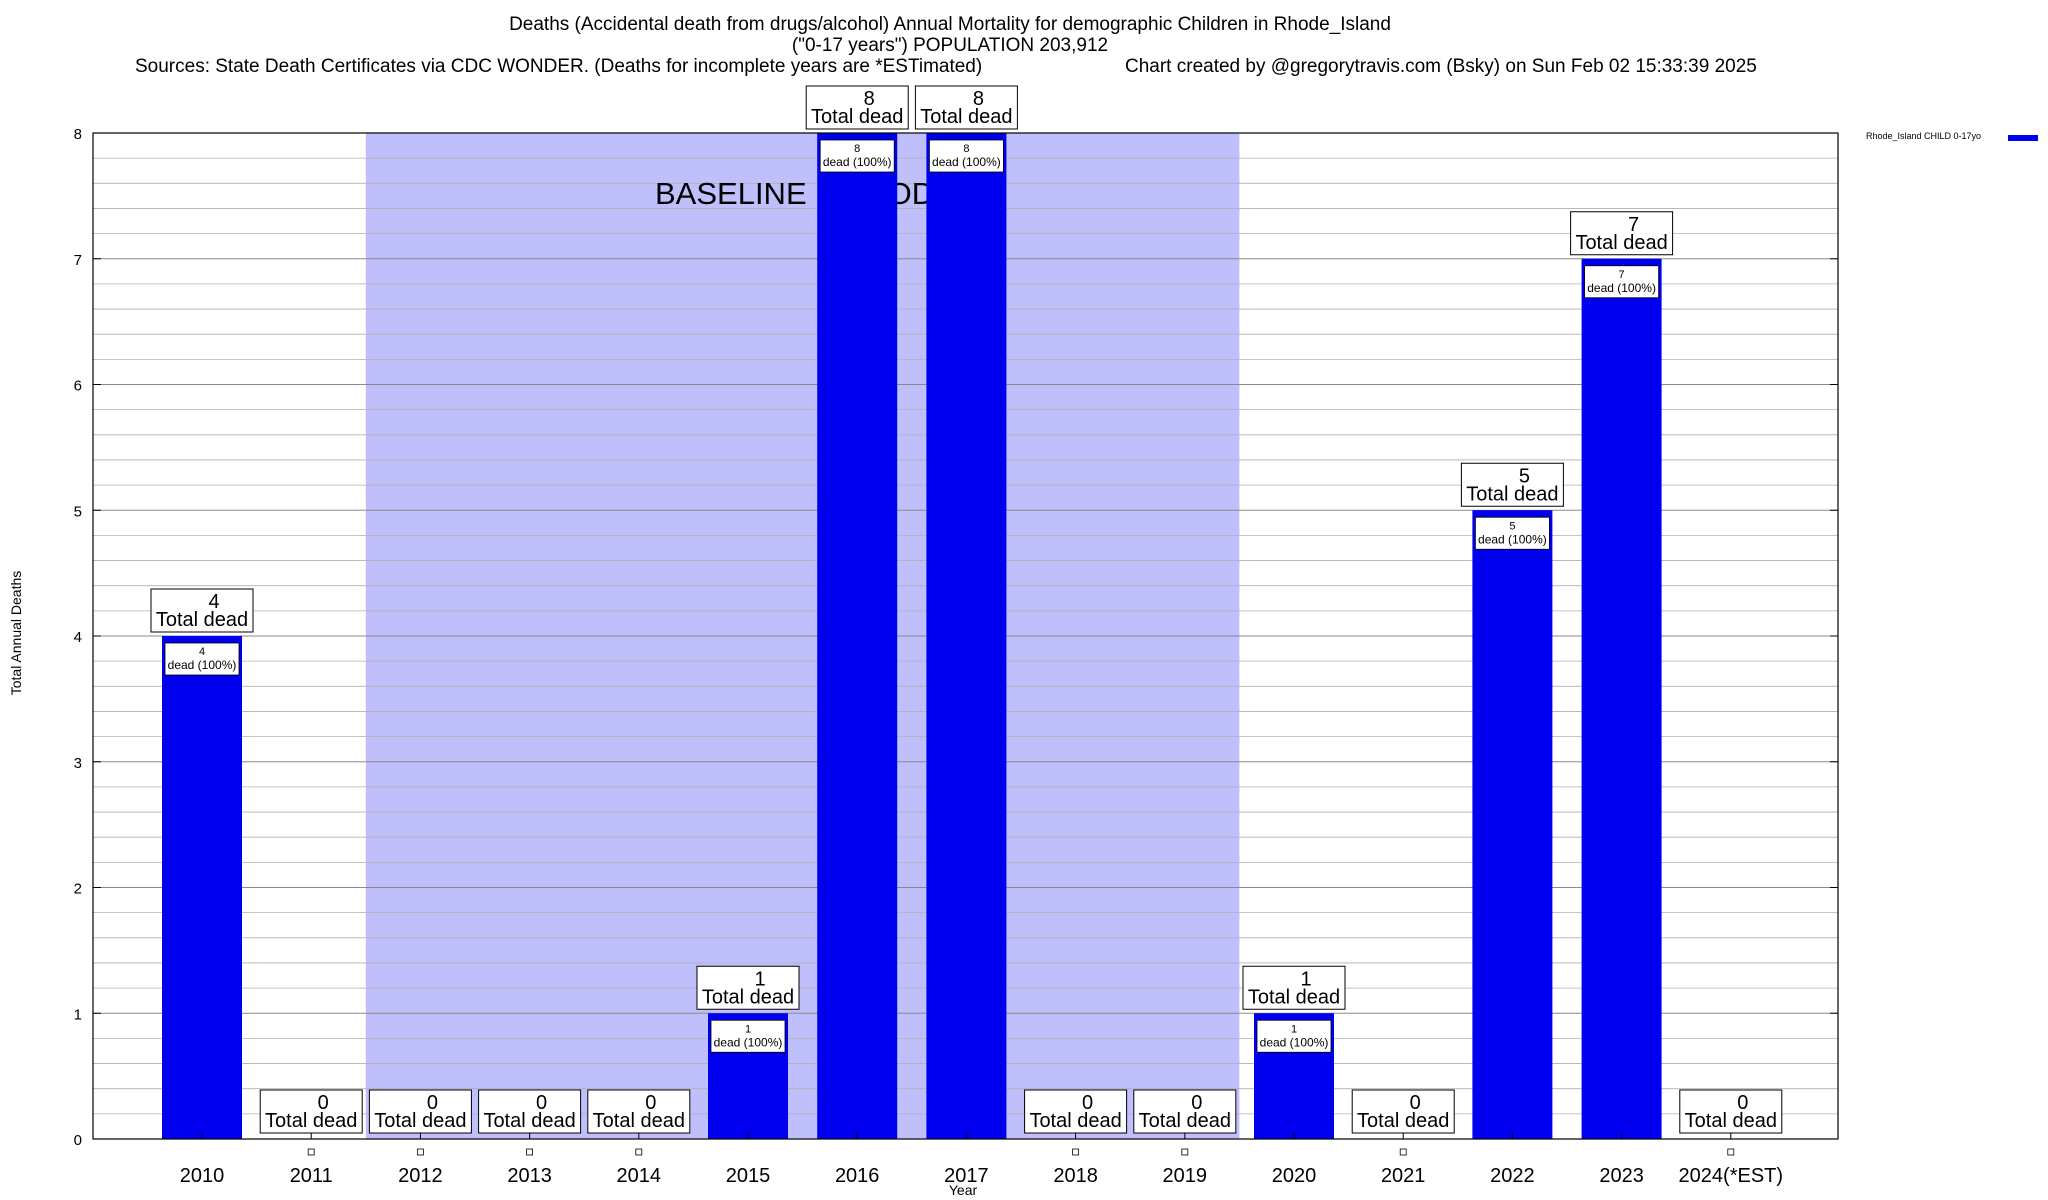 The image size is (2048, 1200). What do you see at coordinates (857, 1176) in the screenshot?
I see `x-tick-label: 2016` at bounding box center [857, 1176].